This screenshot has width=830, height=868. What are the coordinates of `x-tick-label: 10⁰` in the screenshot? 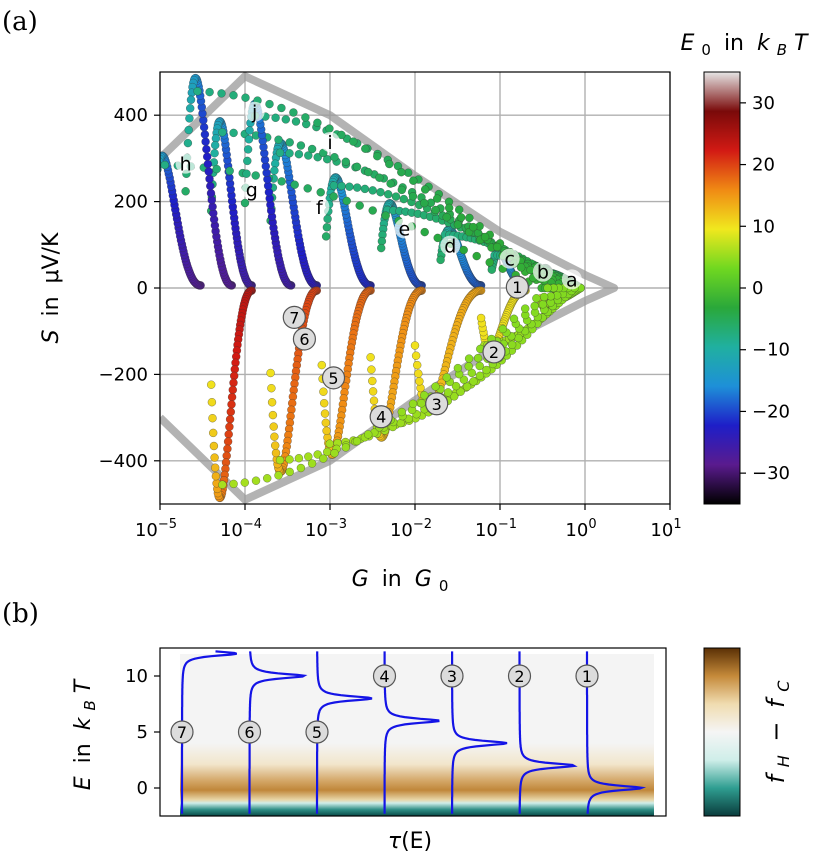 It's located at (580, 529).